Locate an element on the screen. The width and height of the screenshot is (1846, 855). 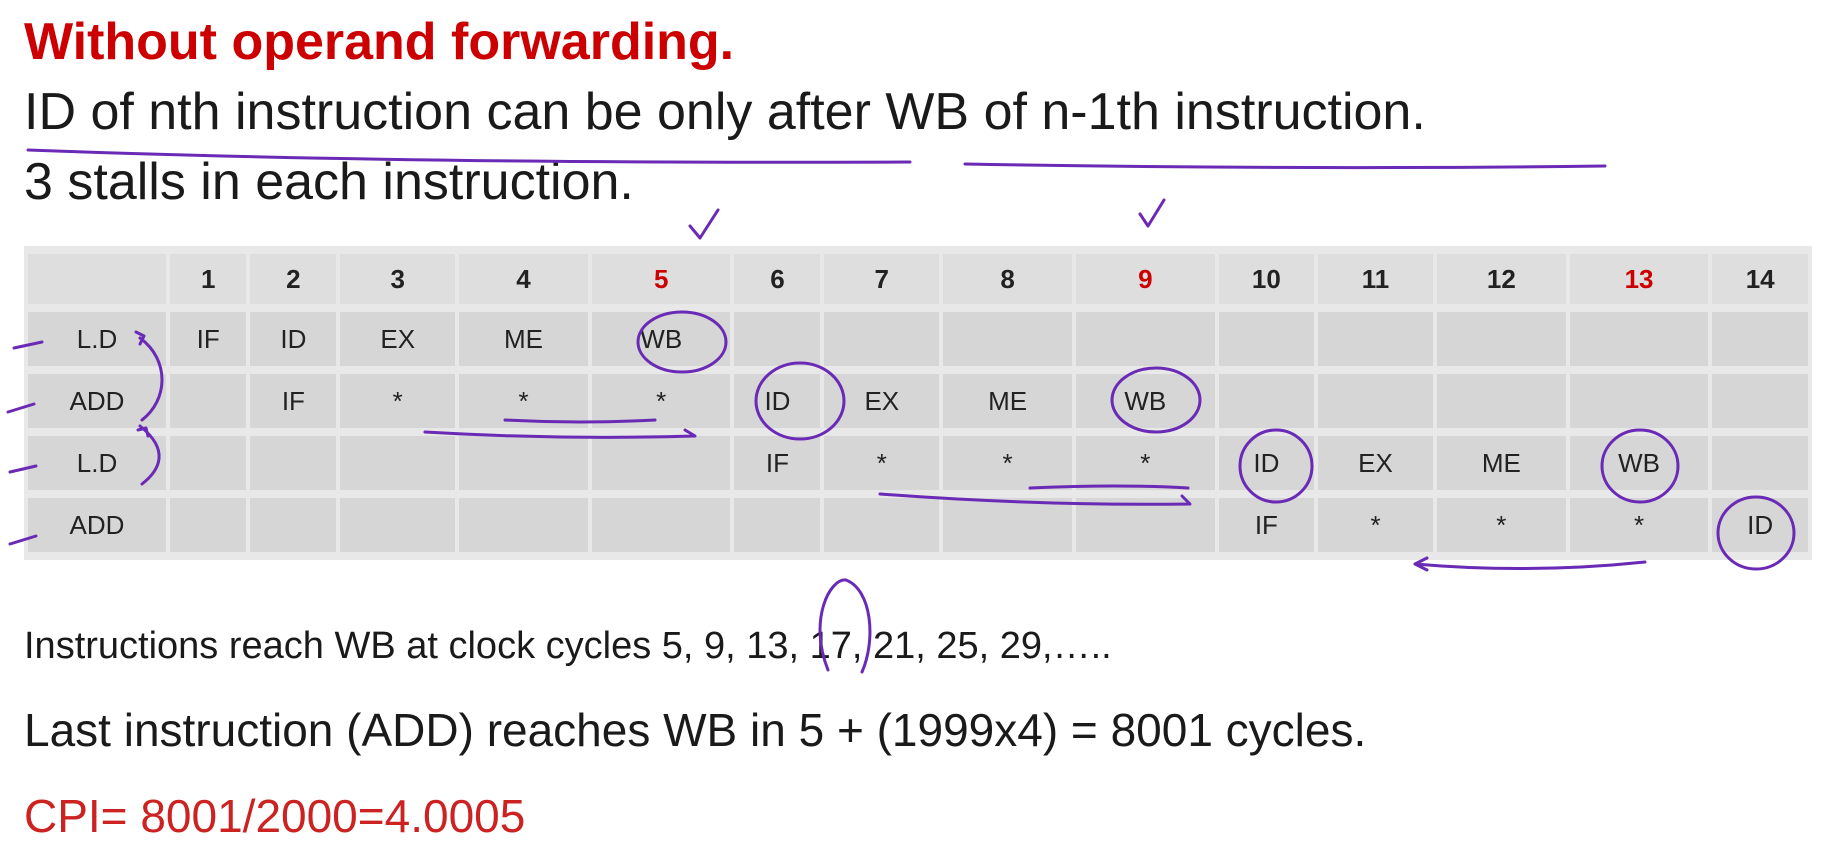
cycle-number: 10 is located at coordinates (1266, 279).